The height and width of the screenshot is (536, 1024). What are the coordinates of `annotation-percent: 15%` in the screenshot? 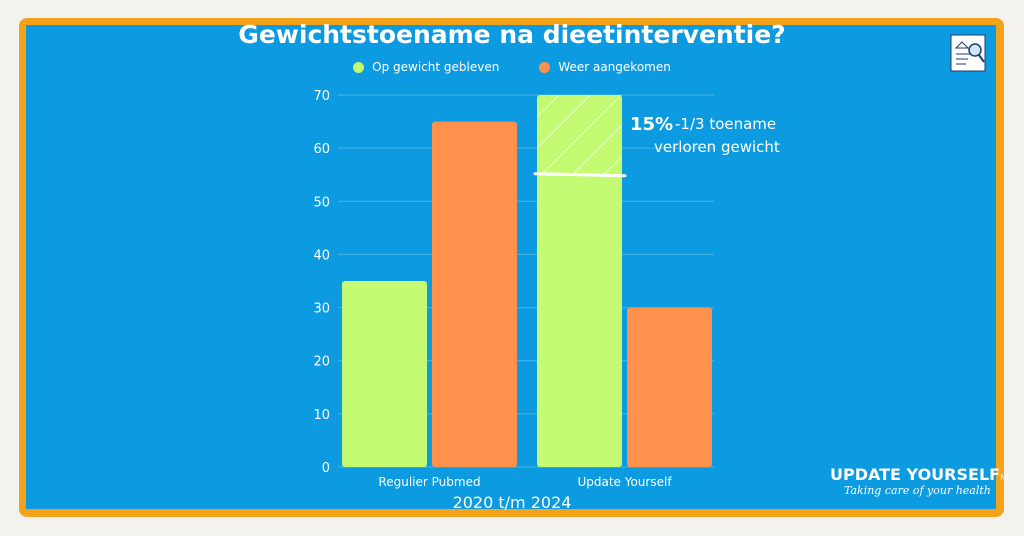 It's located at (652, 124).